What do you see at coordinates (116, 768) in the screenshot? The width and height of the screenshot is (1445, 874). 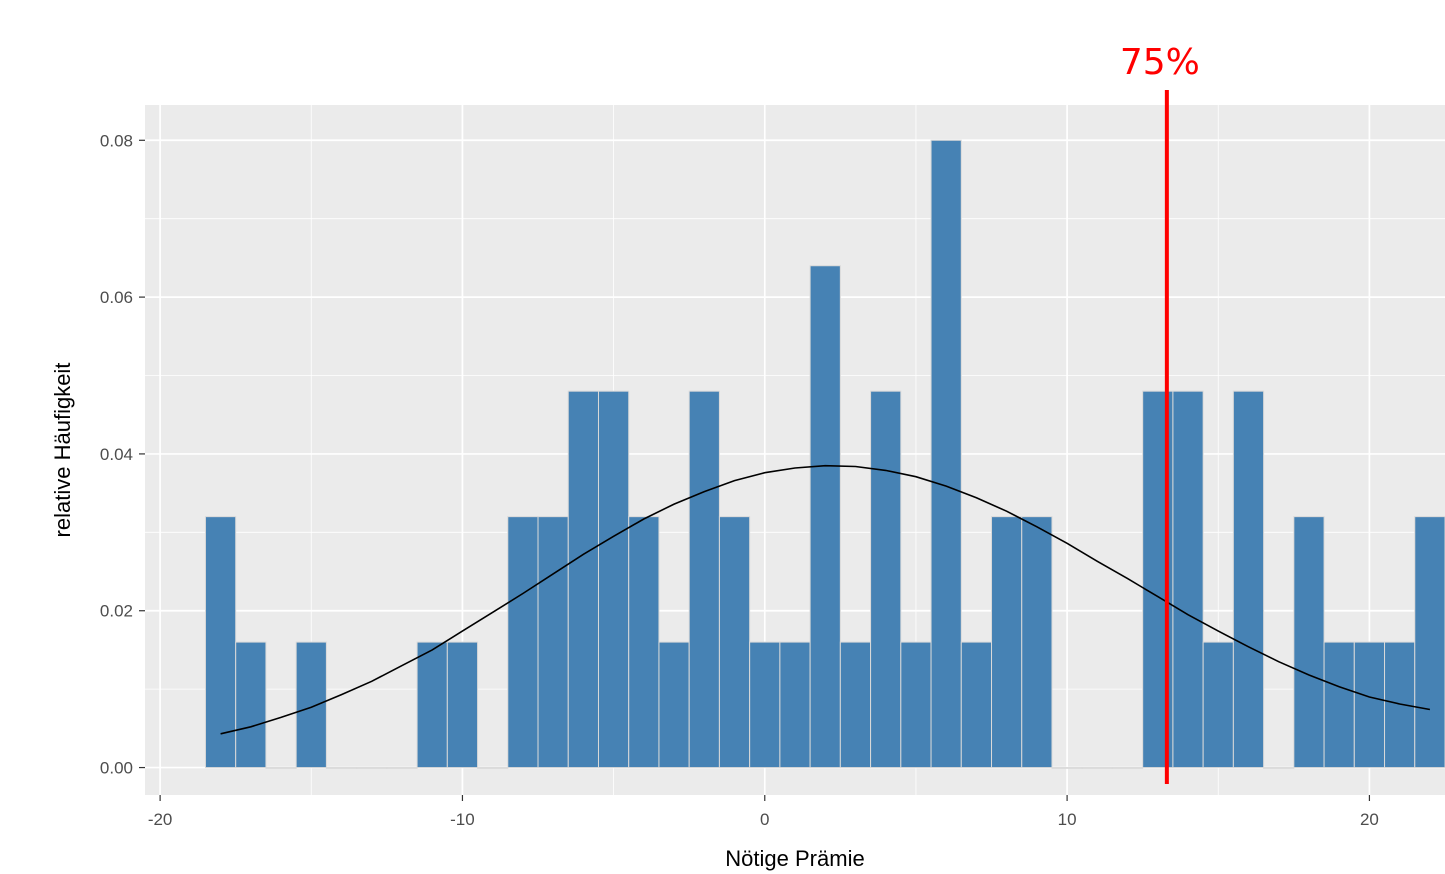 I see `y-tick-label: 0.00` at bounding box center [116, 768].